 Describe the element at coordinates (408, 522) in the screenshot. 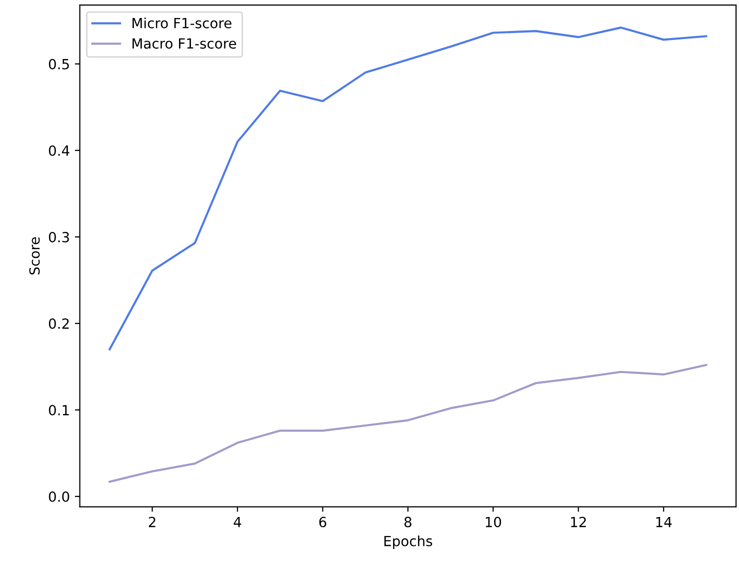

I see `x-tick-label: 8` at that location.